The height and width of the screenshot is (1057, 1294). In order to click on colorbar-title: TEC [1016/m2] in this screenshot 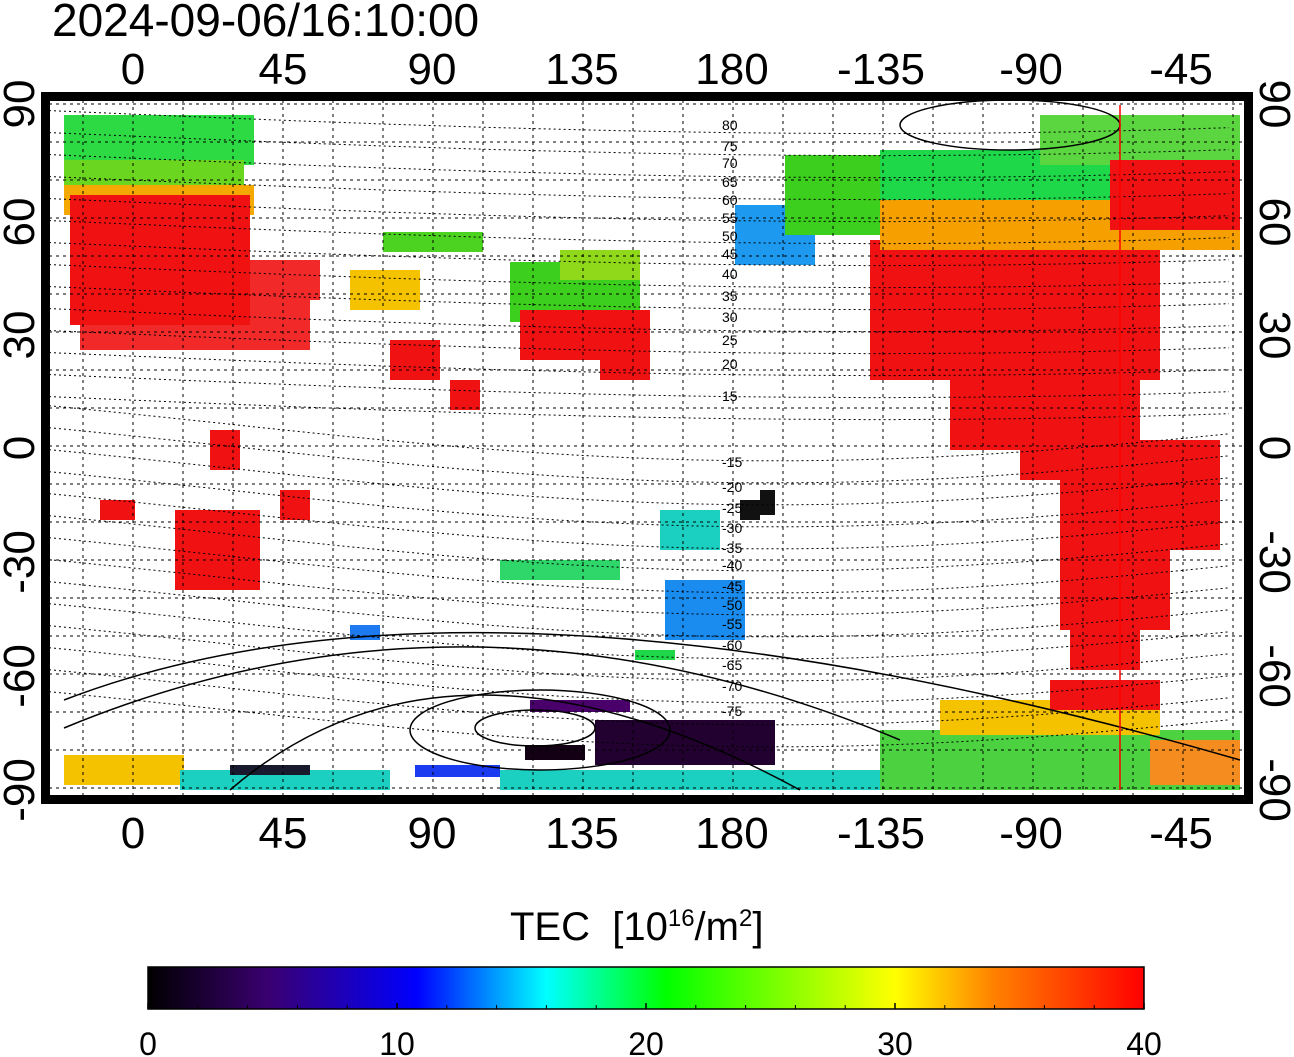, I will do `click(636, 930)`.